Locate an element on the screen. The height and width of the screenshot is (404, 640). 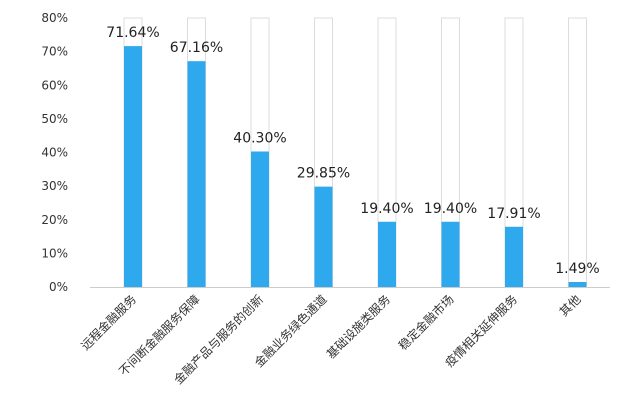
data-label: 40.30% is located at coordinates (259, 138).